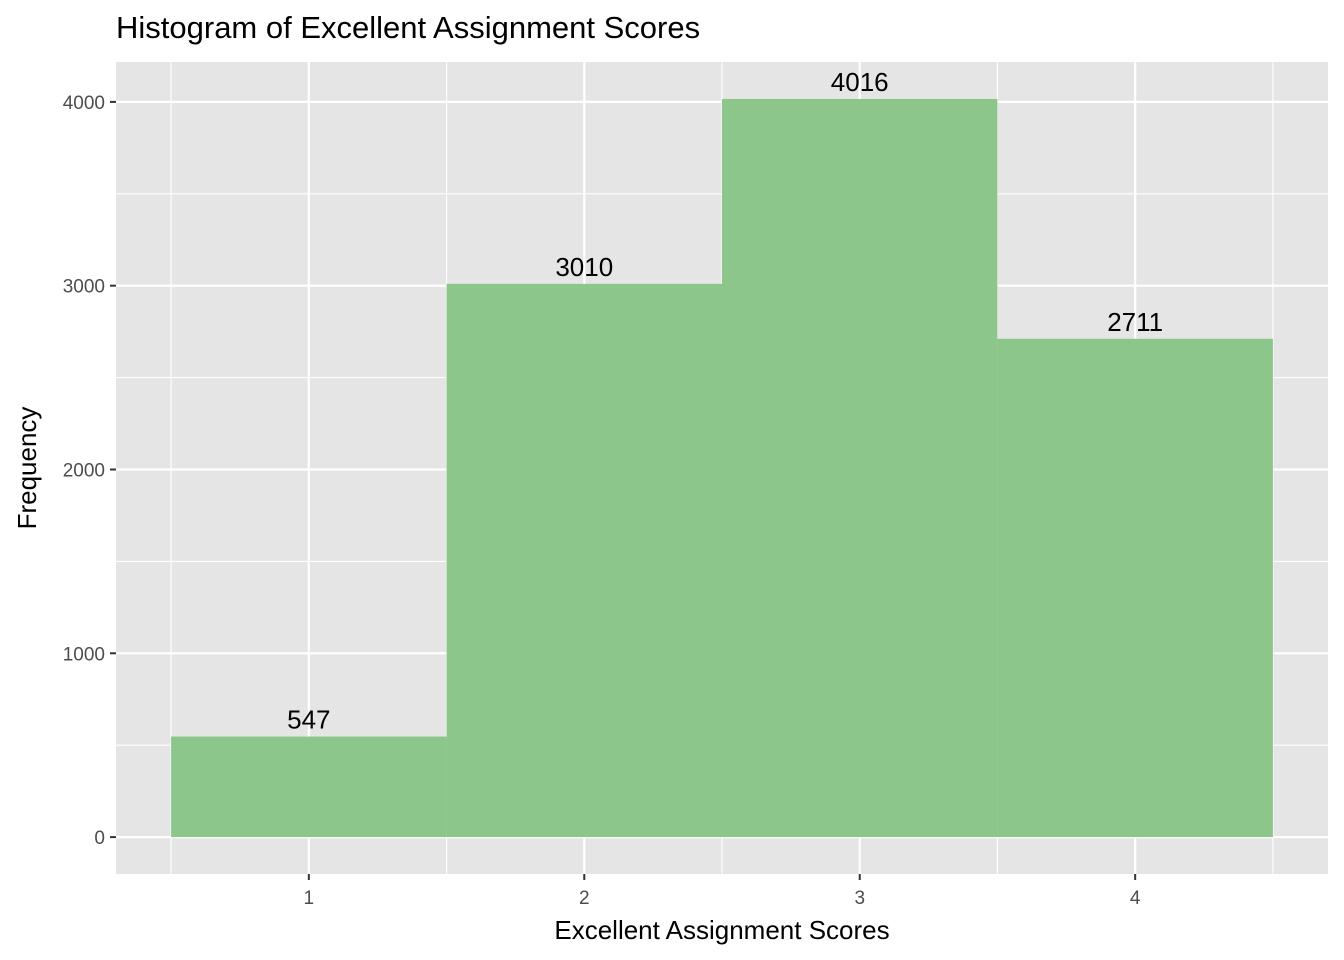 This screenshot has height=960, width=1344. What do you see at coordinates (84, 287) in the screenshot?
I see `y-tick-label: 3000` at bounding box center [84, 287].